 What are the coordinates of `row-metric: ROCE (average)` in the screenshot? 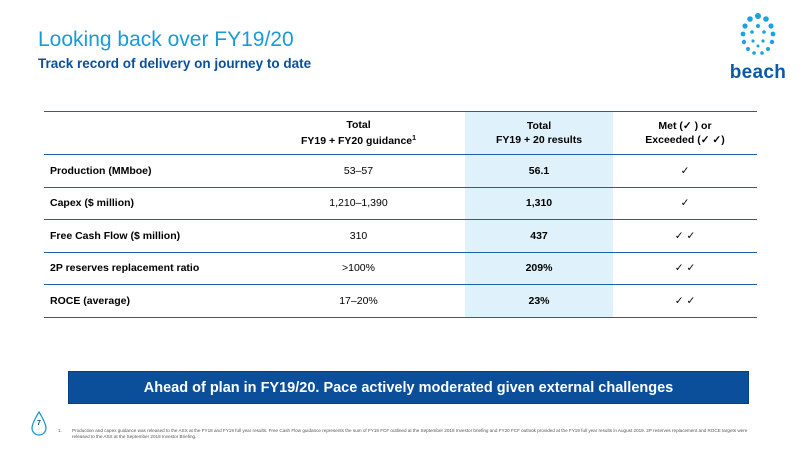 It's located at (148, 301).